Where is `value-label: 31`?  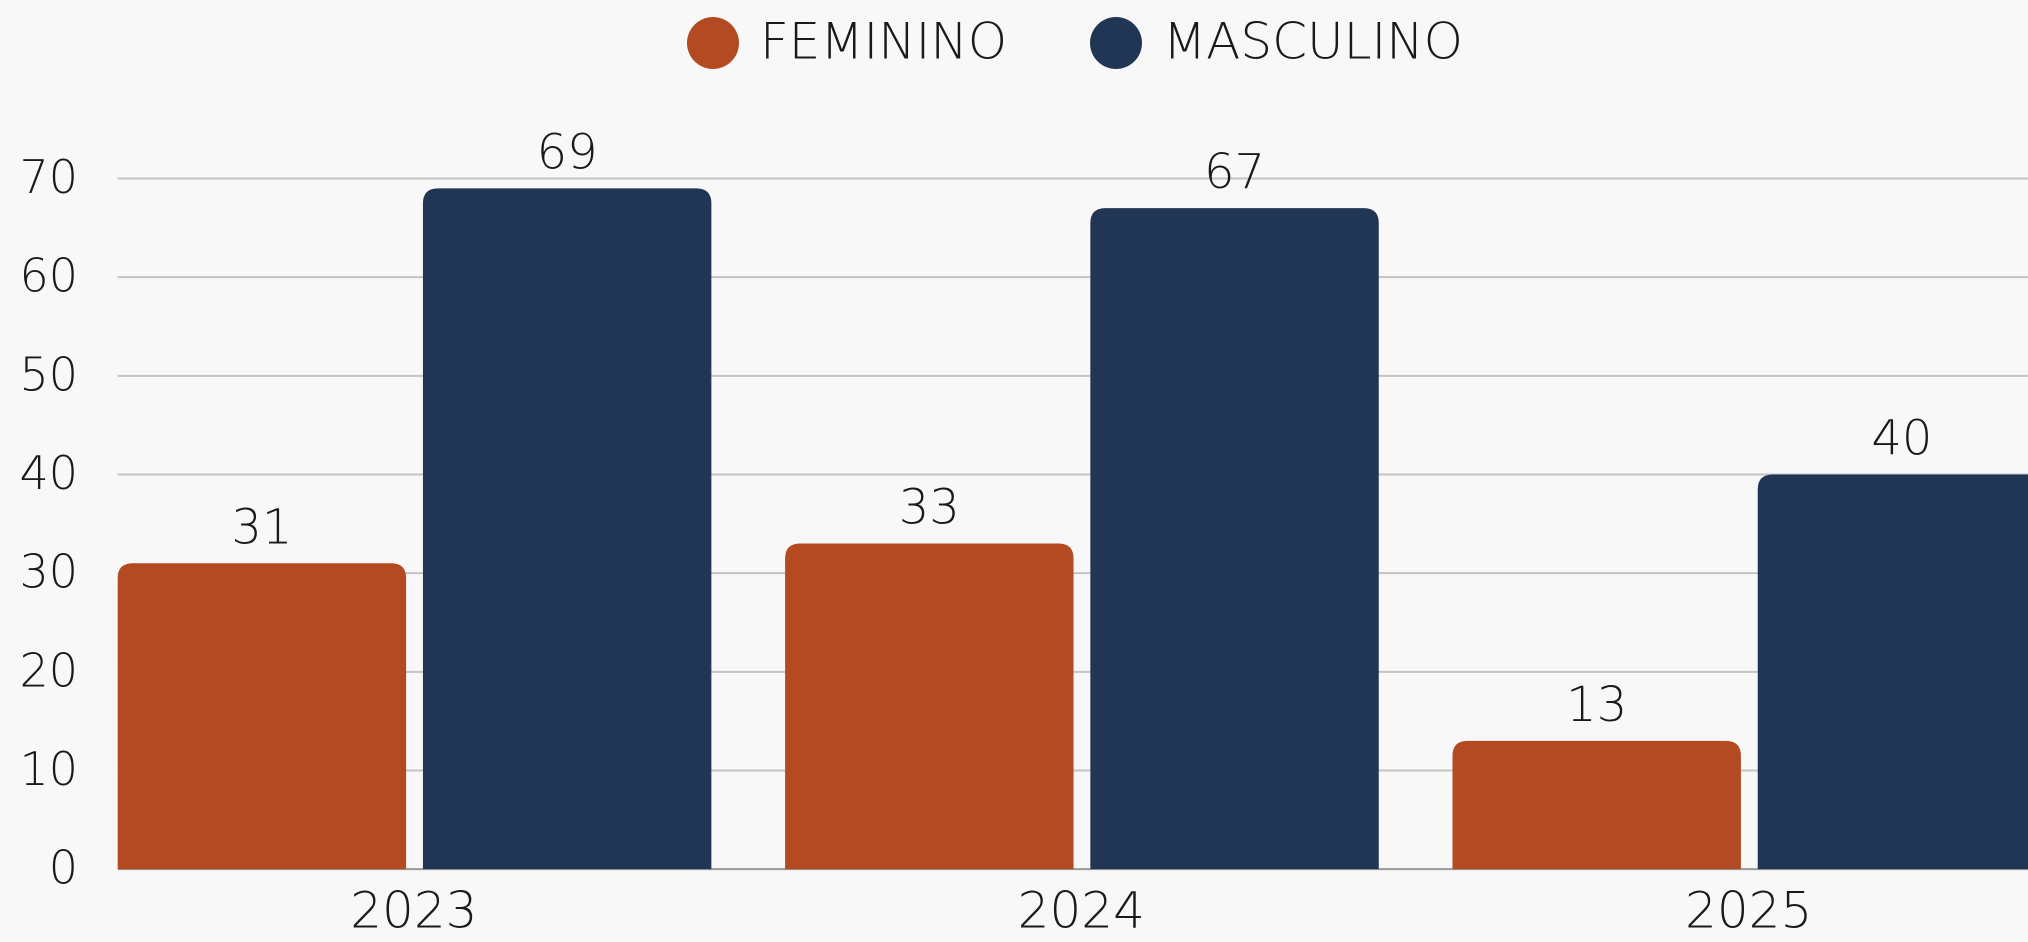 value-label: 31 is located at coordinates (261, 527).